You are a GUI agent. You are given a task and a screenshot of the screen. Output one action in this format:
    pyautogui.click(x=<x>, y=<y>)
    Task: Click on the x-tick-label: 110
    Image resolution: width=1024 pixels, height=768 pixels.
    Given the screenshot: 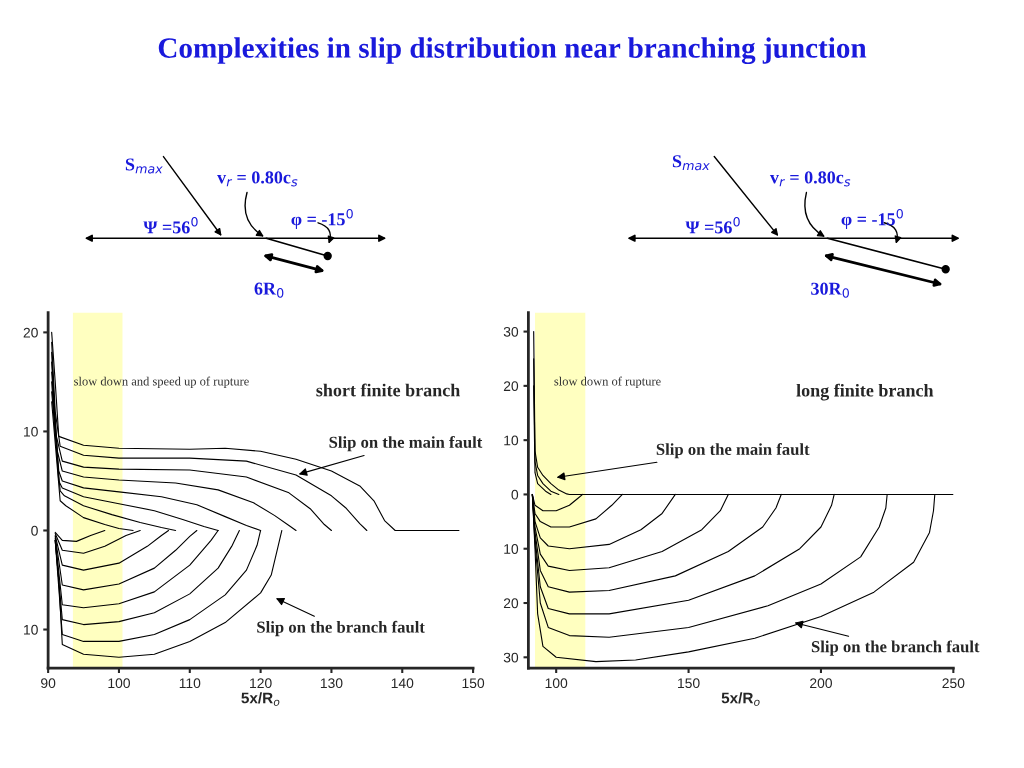 What is the action you would take?
    pyautogui.click(x=190, y=683)
    